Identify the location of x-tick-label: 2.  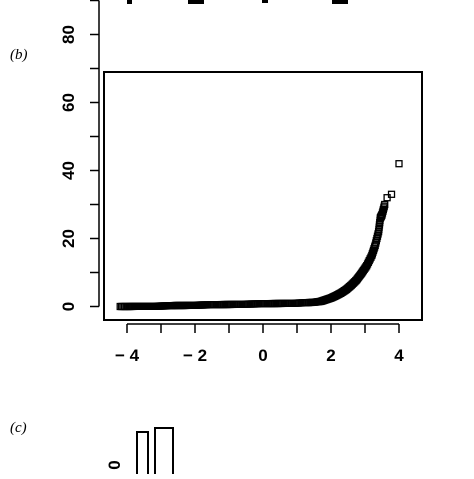
(330, 355).